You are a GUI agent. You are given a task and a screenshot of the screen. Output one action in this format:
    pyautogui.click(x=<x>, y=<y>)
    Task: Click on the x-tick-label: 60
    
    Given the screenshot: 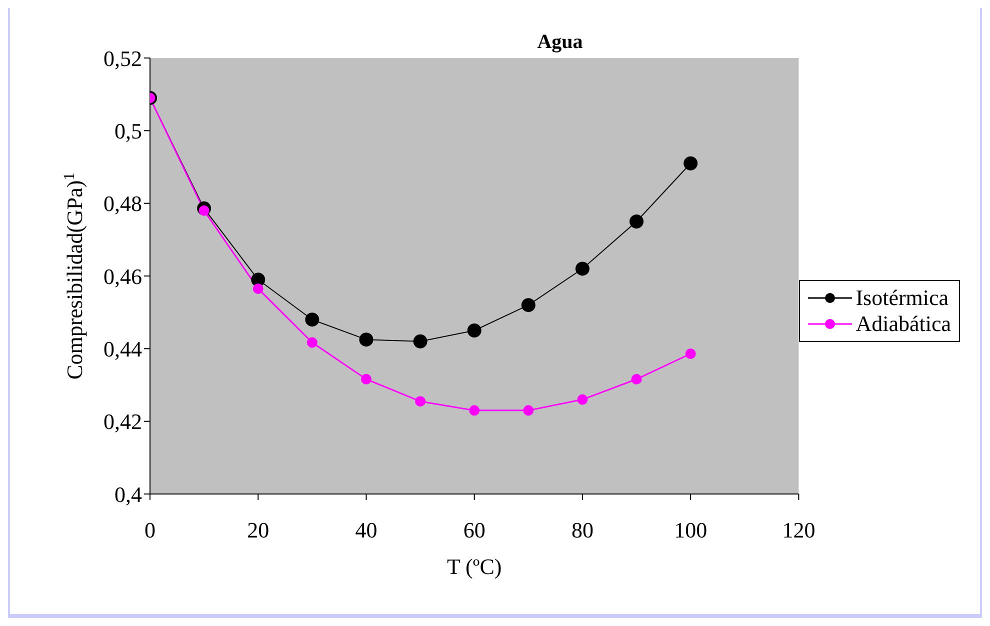 What is the action you would take?
    pyautogui.click(x=474, y=530)
    